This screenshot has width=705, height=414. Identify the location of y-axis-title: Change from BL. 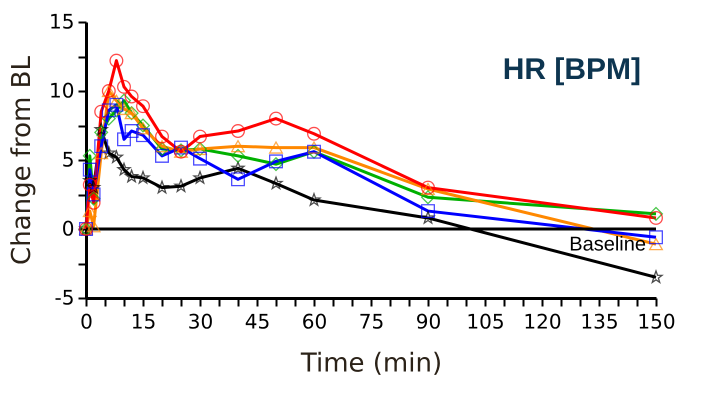
(22, 160).